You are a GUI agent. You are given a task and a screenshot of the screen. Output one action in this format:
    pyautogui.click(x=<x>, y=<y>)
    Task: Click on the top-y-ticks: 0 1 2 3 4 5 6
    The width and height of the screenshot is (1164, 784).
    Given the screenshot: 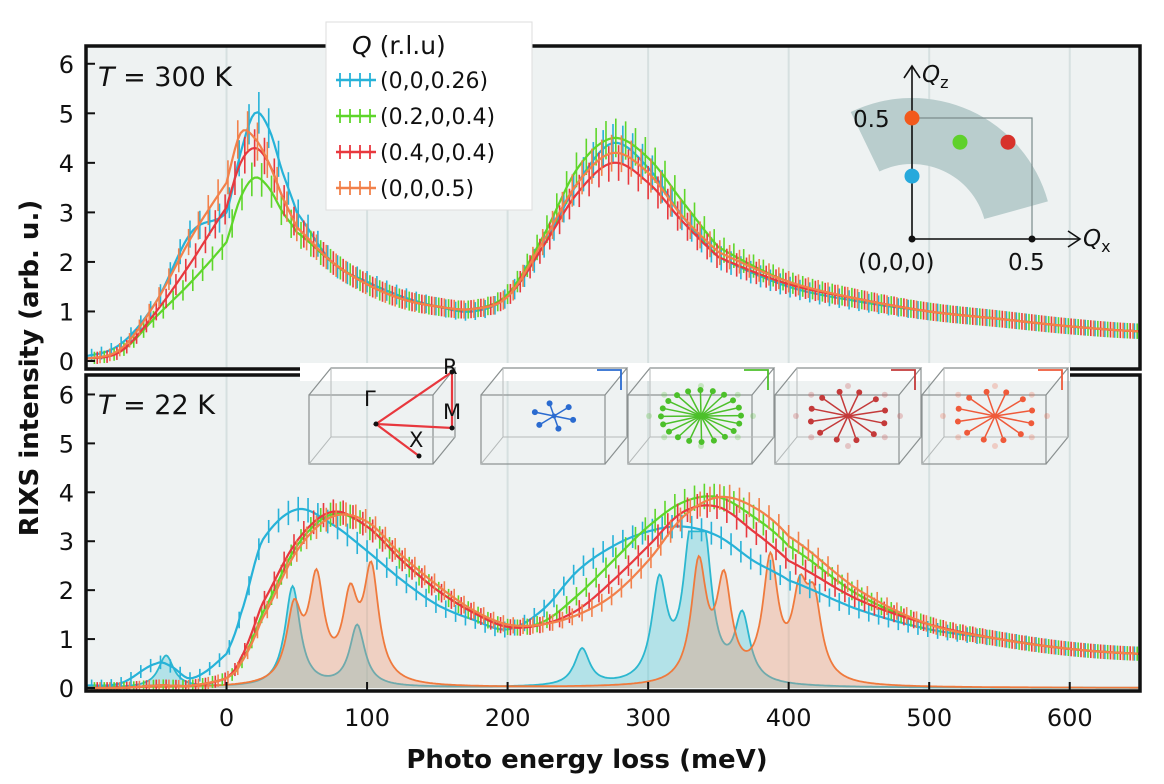 What is the action you would take?
    pyautogui.click(x=77, y=213)
    